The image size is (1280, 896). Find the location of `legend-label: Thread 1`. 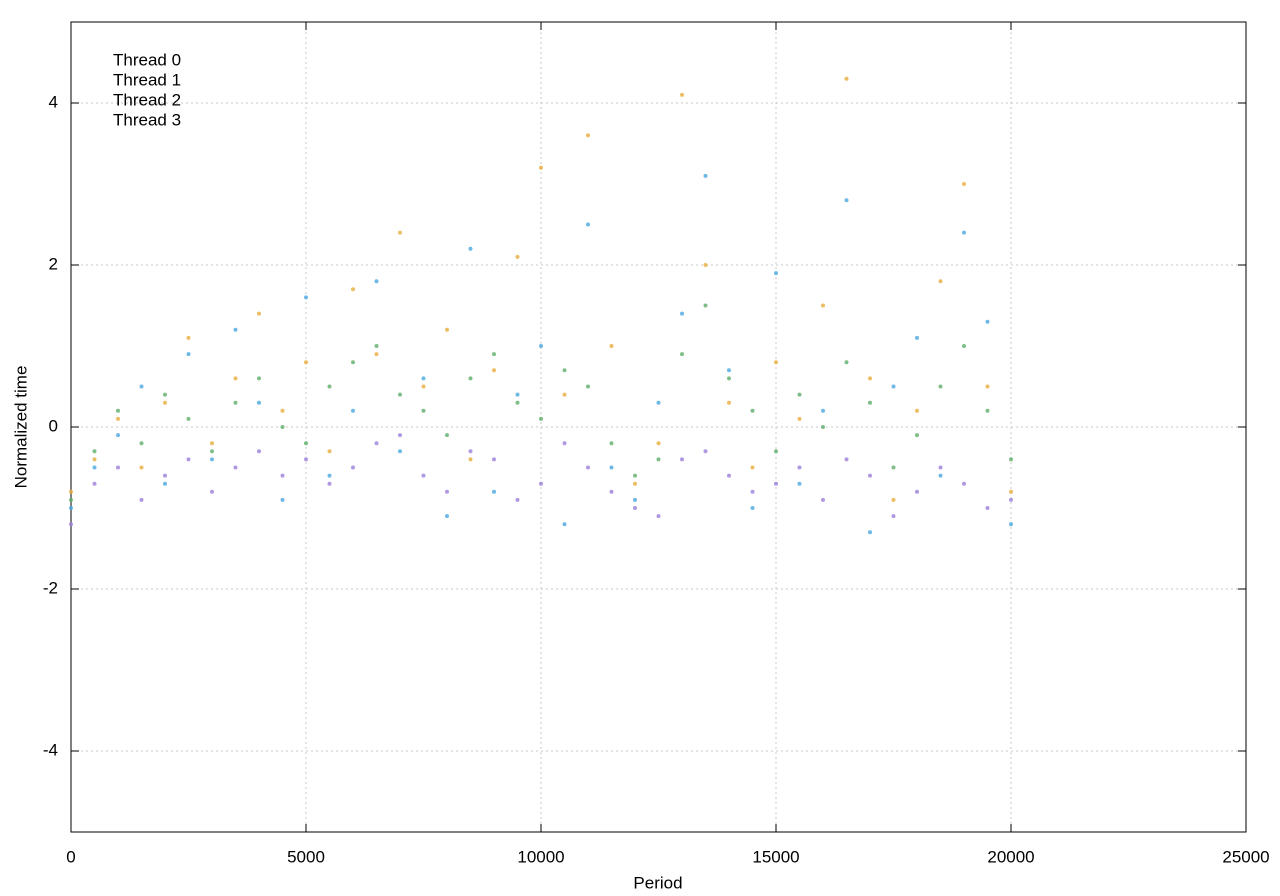

legend-label: Thread 1 is located at coordinates (147, 79).